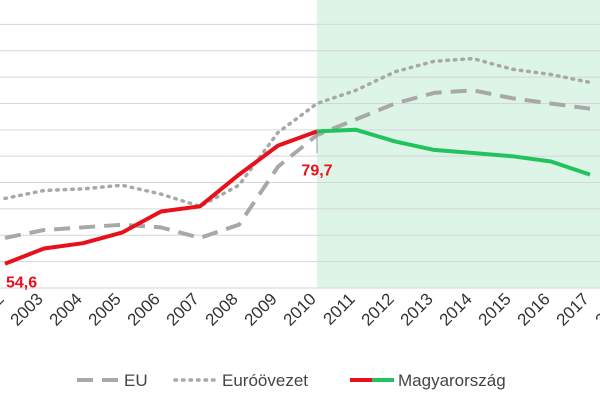 This screenshot has height=400, width=600. What do you see at coordinates (452, 380) in the screenshot?
I see `legend-label-hungary: Magyarország` at bounding box center [452, 380].